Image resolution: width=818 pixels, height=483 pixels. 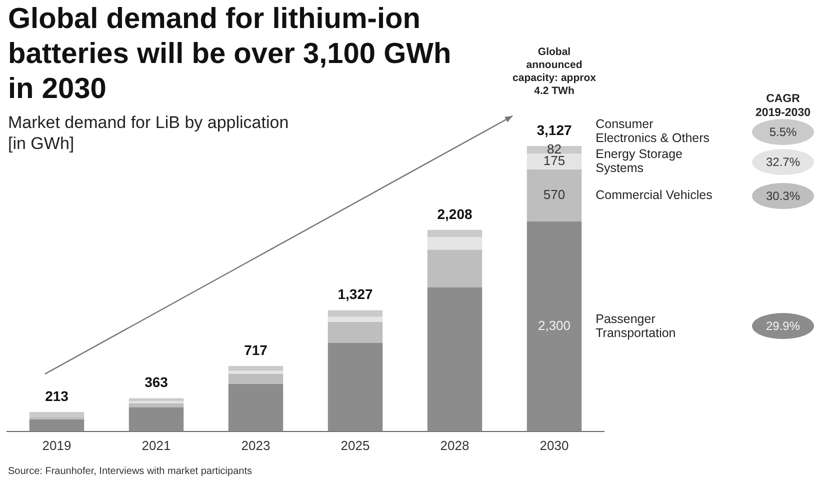 What do you see at coordinates (654, 195) in the screenshot?
I see `series-label: Commercial Vehicles` at bounding box center [654, 195].